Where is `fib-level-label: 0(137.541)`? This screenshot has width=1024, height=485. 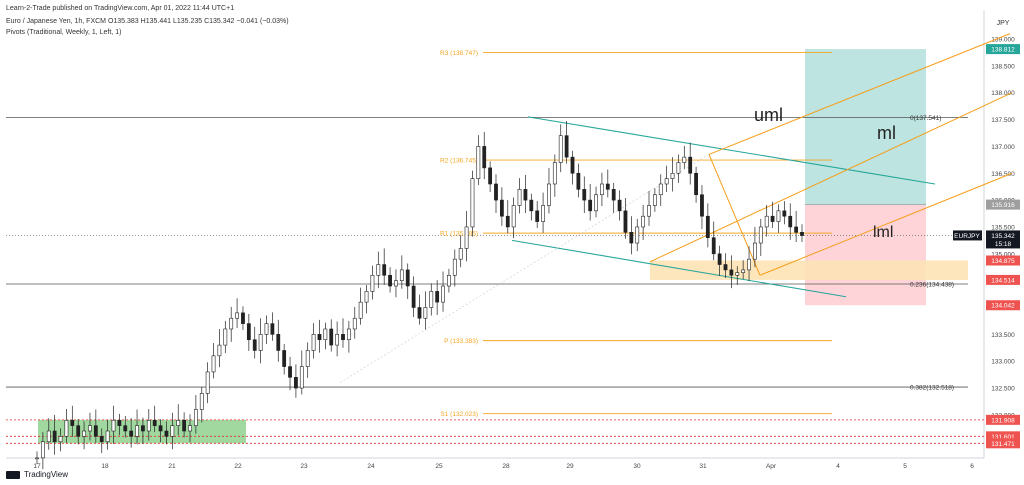
fib-level-label: 0(137.541) is located at coordinates (925, 118).